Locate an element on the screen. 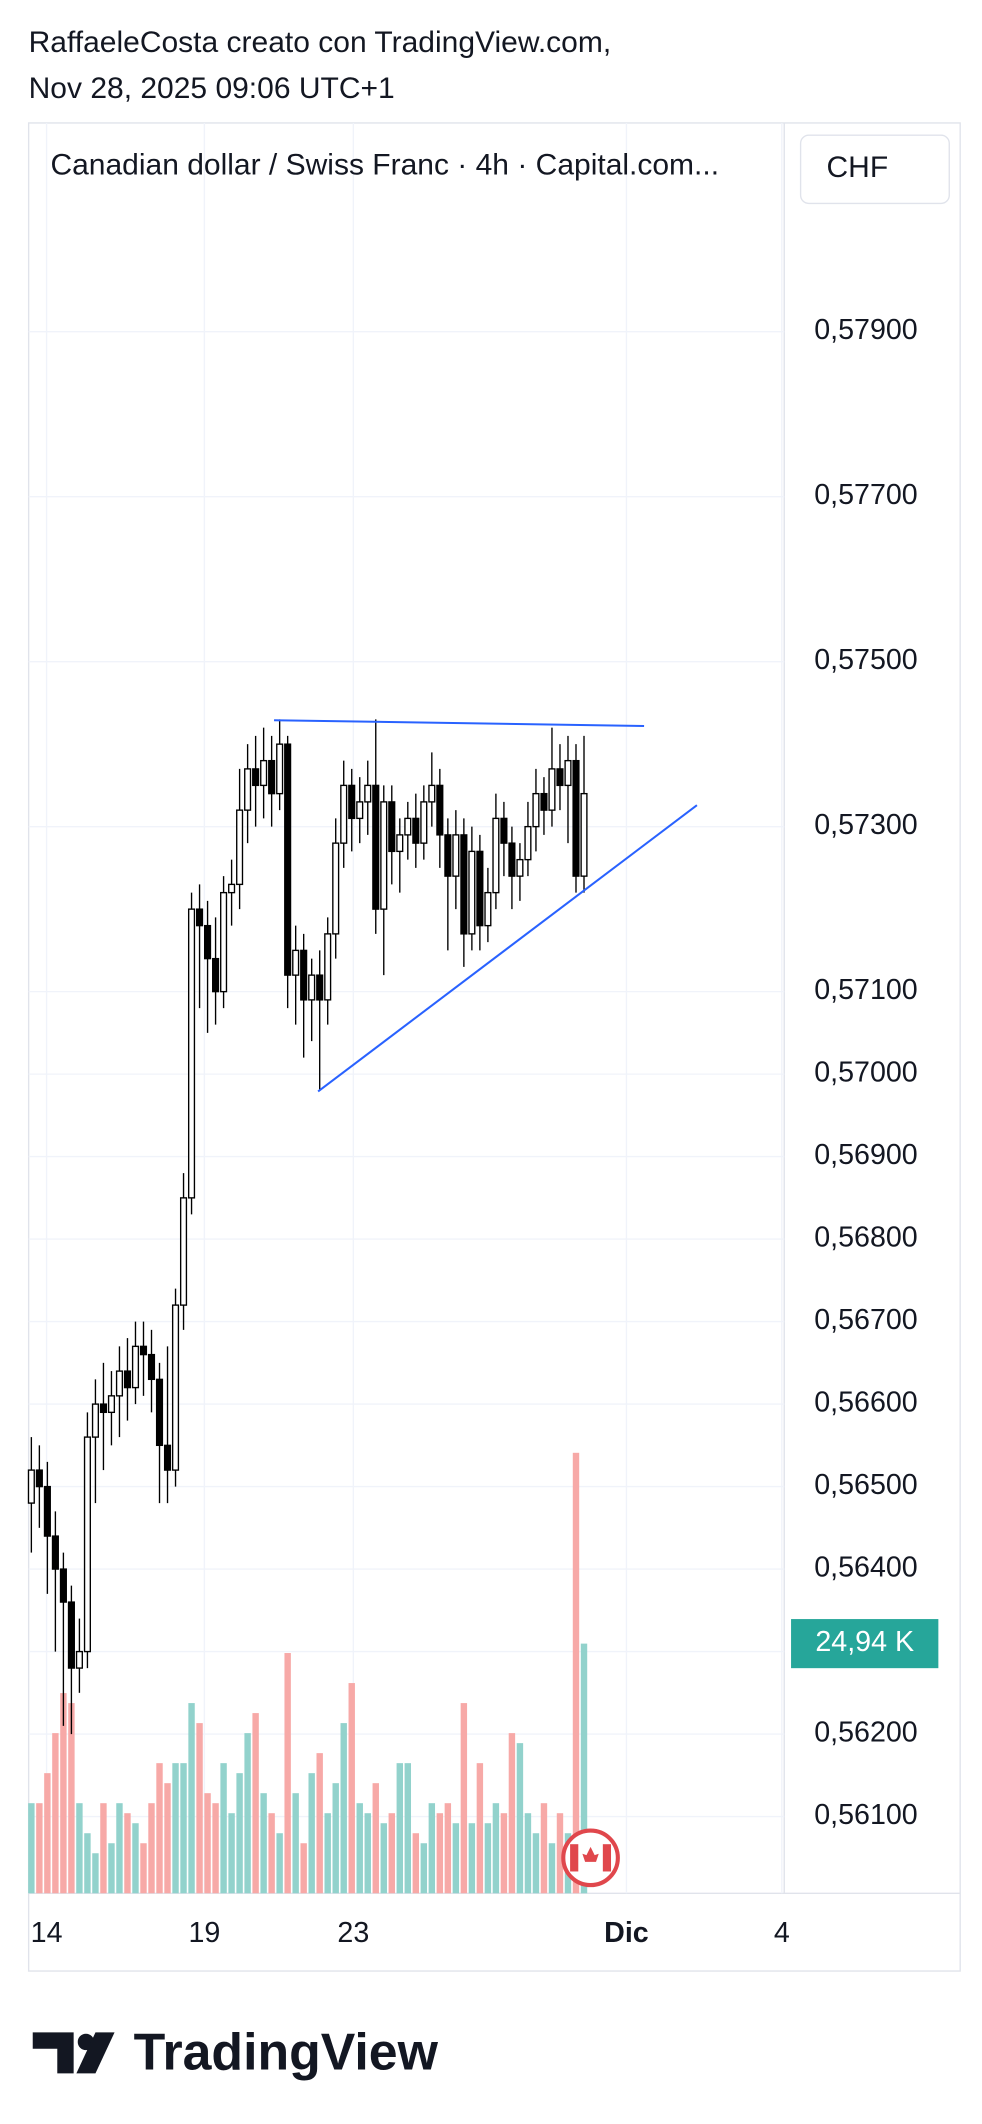 This screenshot has height=2124, width=982. x-tick-label: Dic is located at coordinates (626, 1933).